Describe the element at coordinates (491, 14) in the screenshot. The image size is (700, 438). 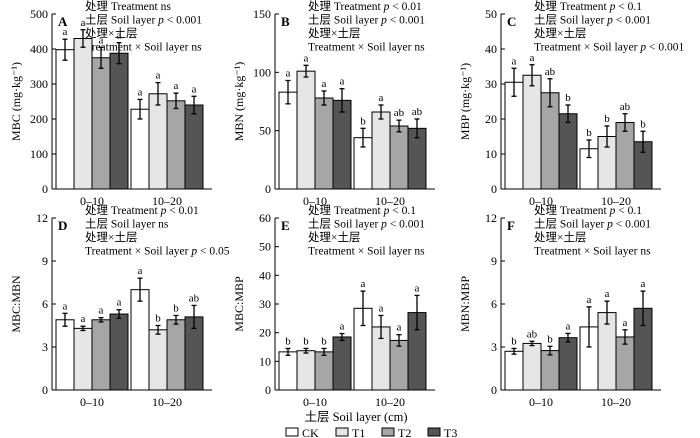
I see `y-tick-label: 50` at that location.